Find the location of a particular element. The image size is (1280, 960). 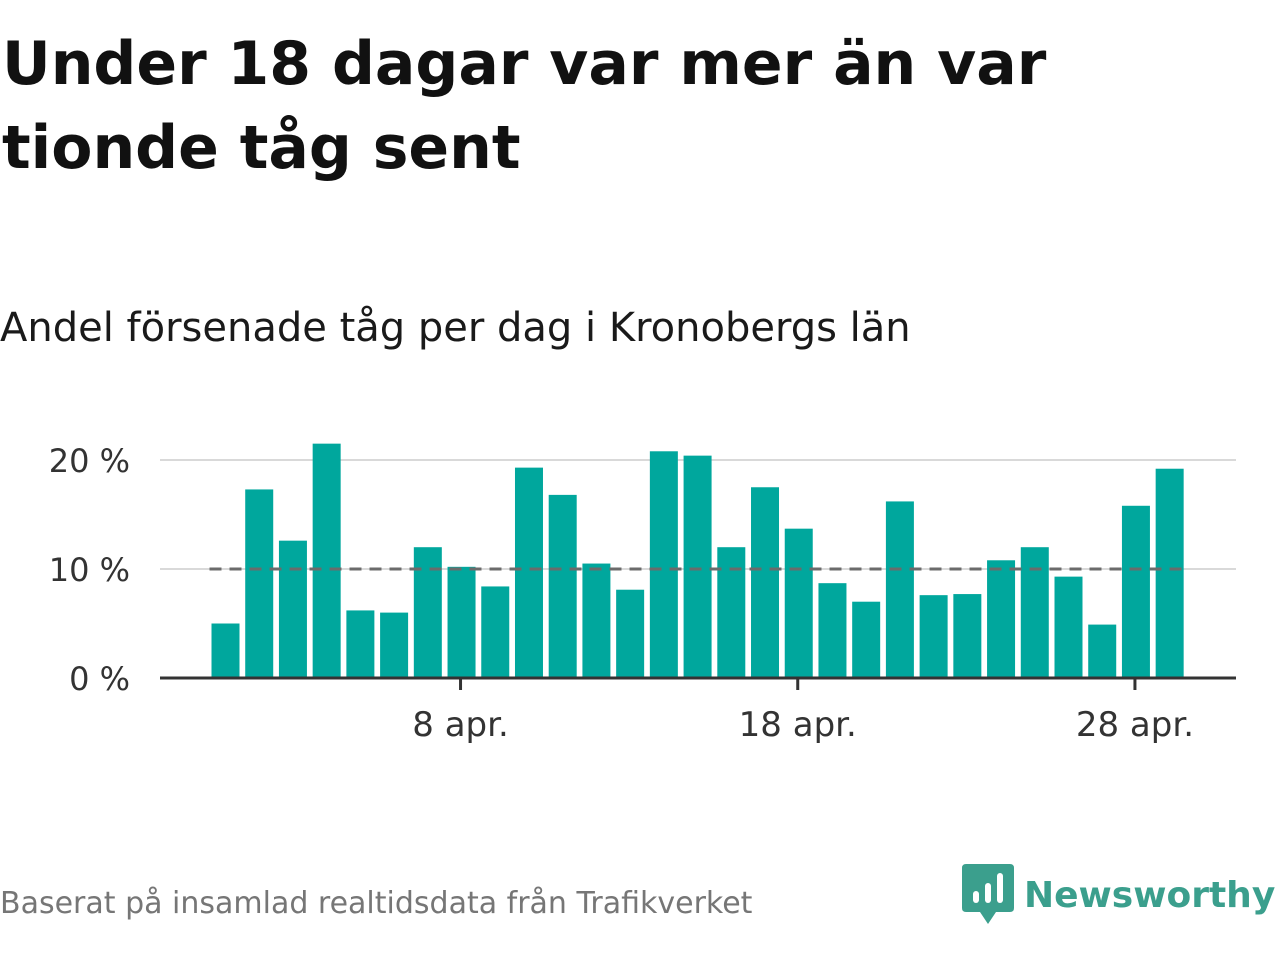

x-tick-label: 8 apr. is located at coordinates (460, 725).